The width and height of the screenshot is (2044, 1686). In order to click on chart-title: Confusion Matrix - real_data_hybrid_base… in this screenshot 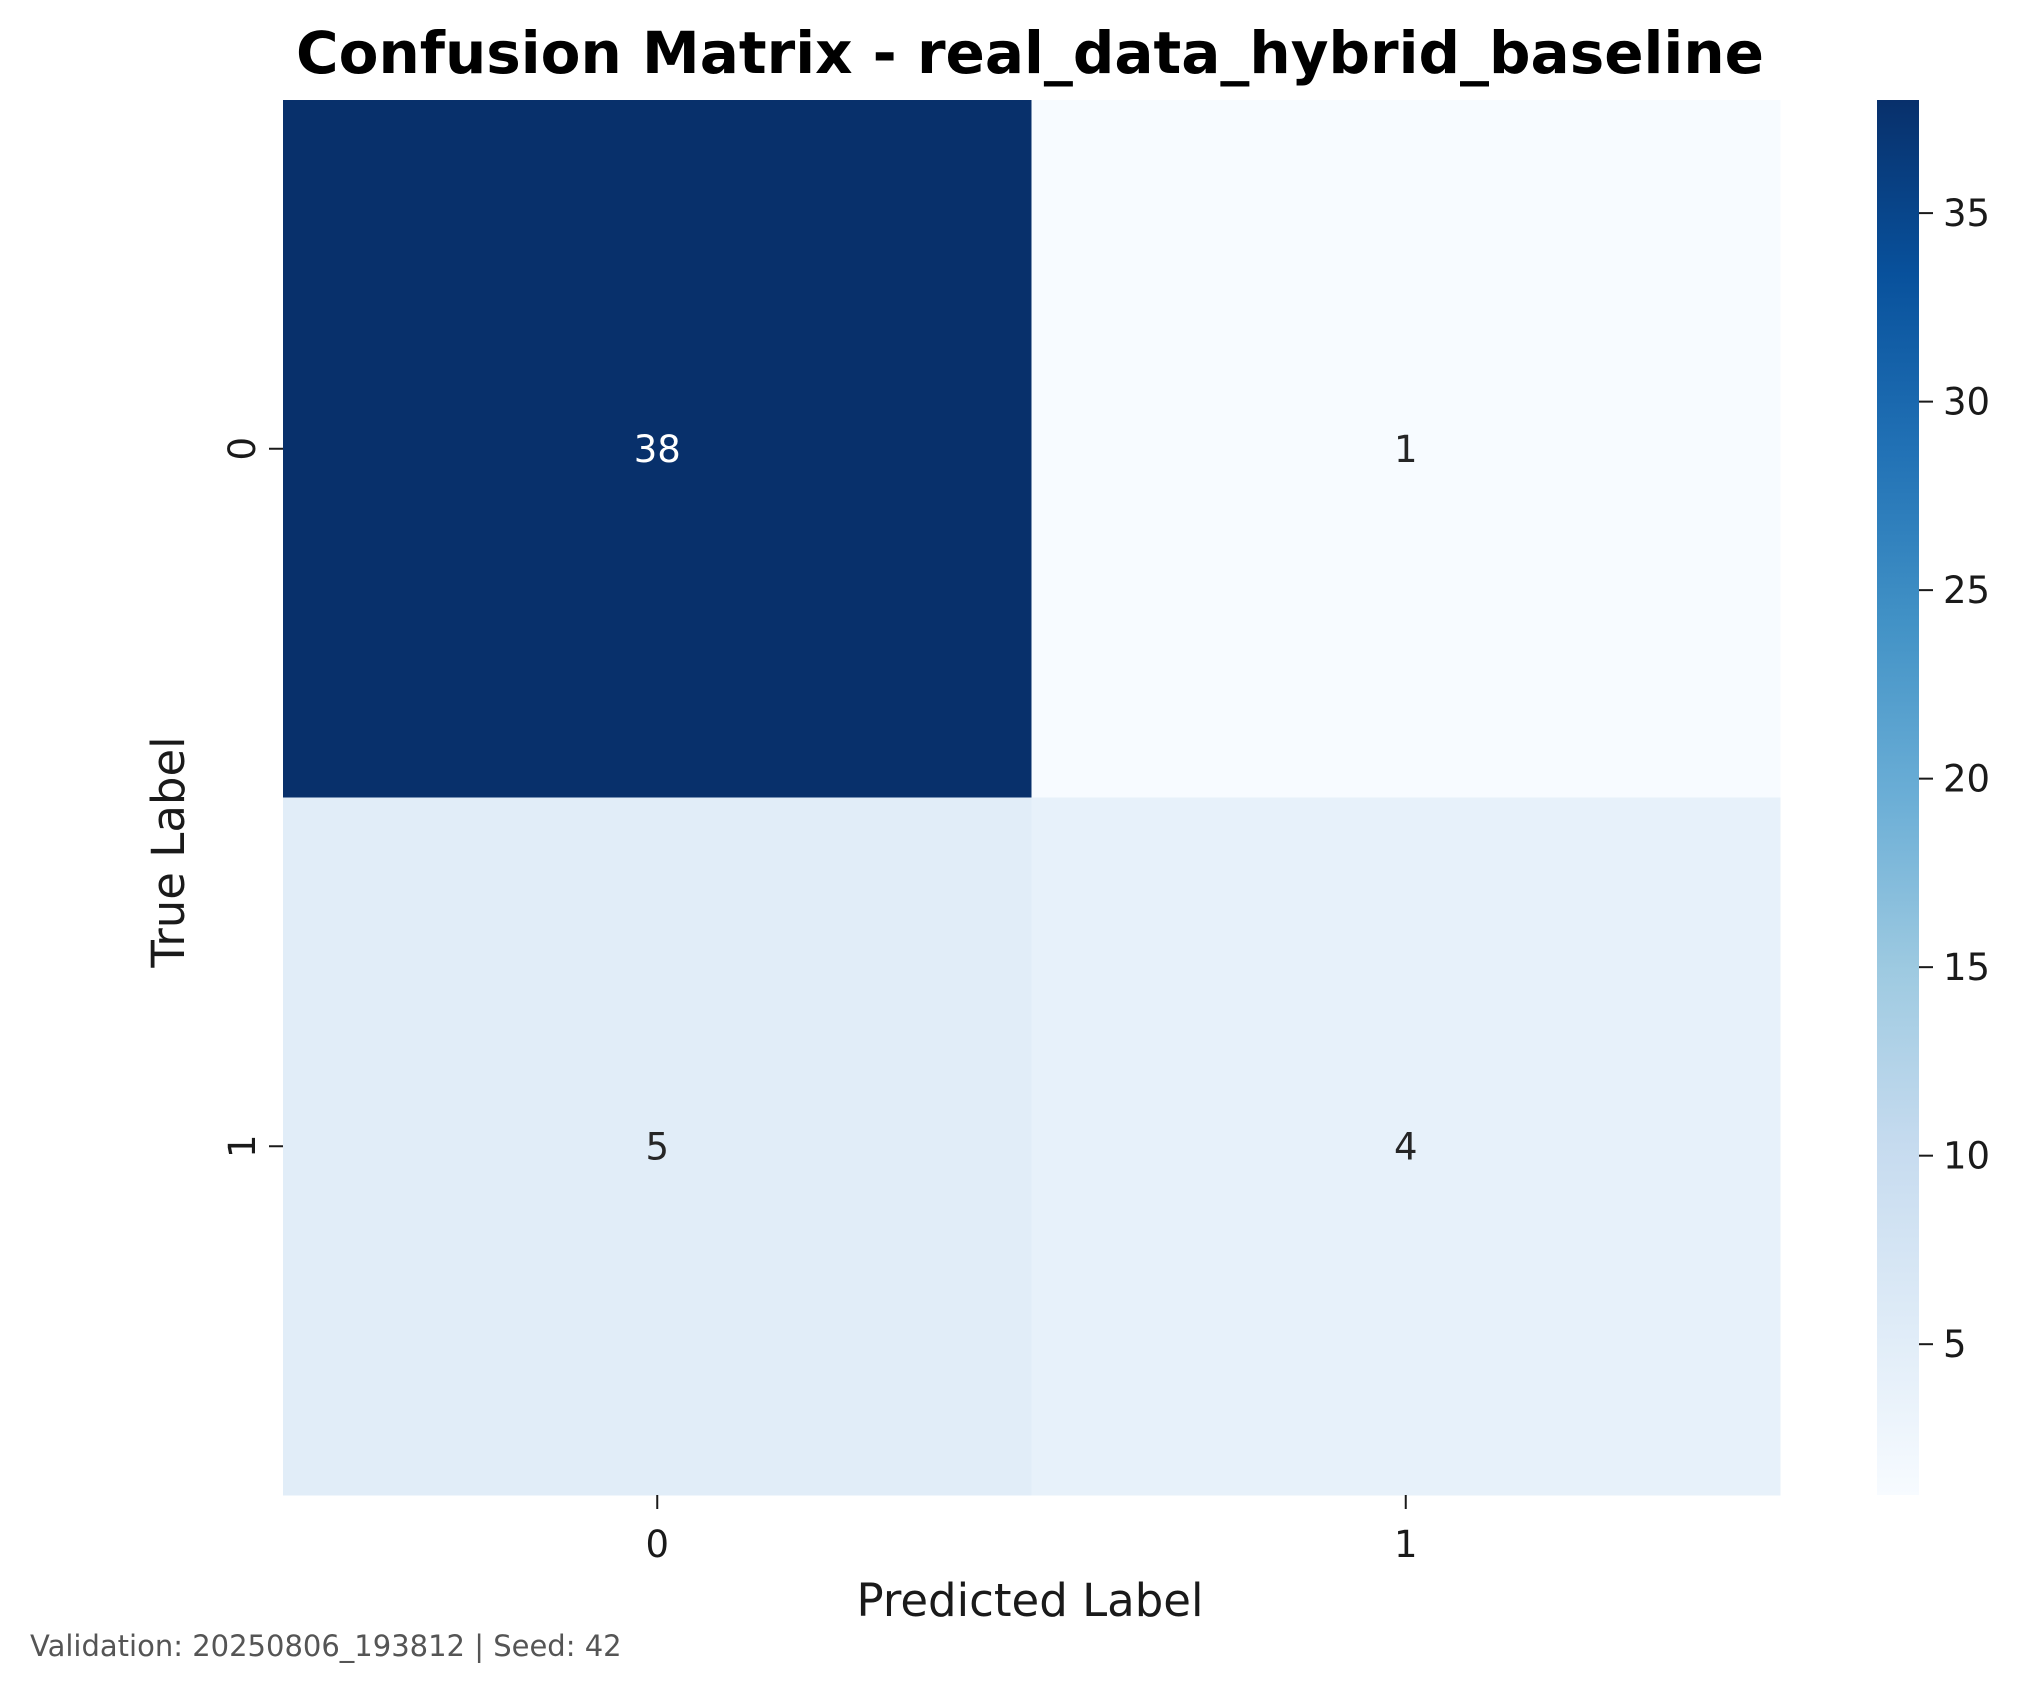, I will do `click(1030, 53)`.